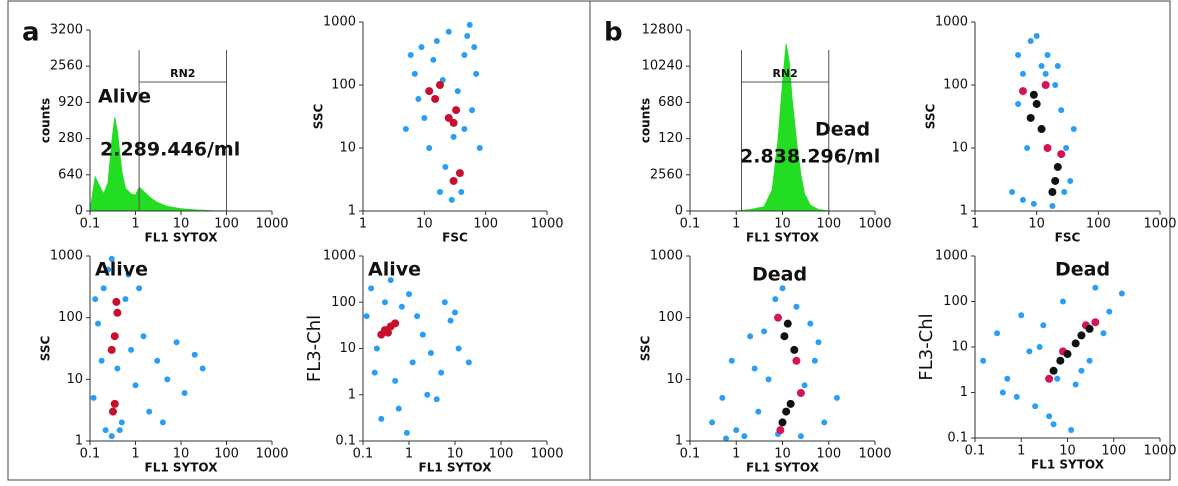  Describe the element at coordinates (955, 85) in the screenshot. I see `y-tick-label: 100` at that location.